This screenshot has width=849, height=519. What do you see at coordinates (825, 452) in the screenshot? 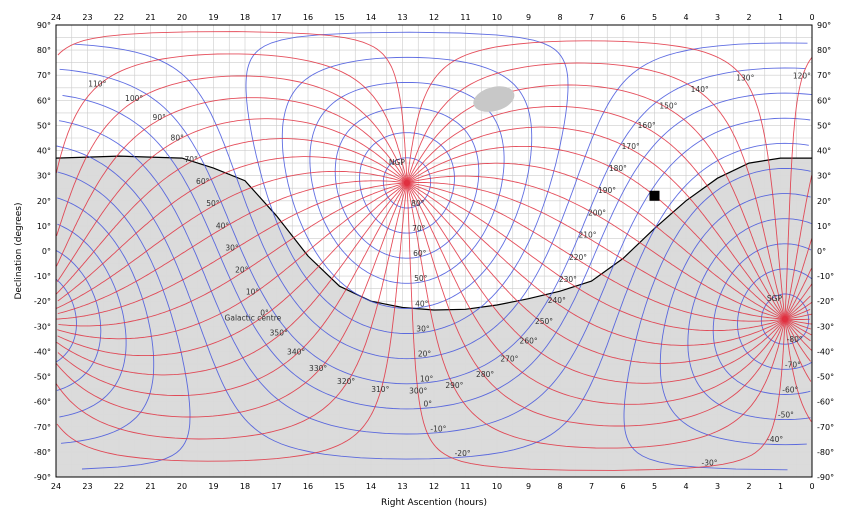
I see `y-tick-right: -80°` at bounding box center [825, 452].